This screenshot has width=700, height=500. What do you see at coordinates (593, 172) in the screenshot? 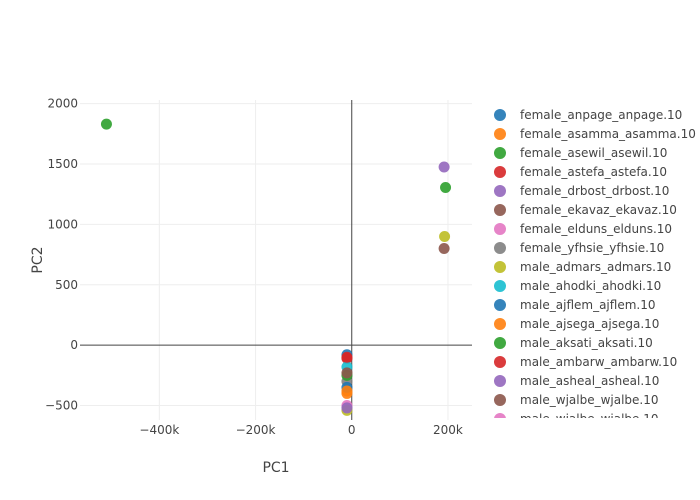
I see `legend-label: female_astefa_astefa.10` at bounding box center [593, 172].